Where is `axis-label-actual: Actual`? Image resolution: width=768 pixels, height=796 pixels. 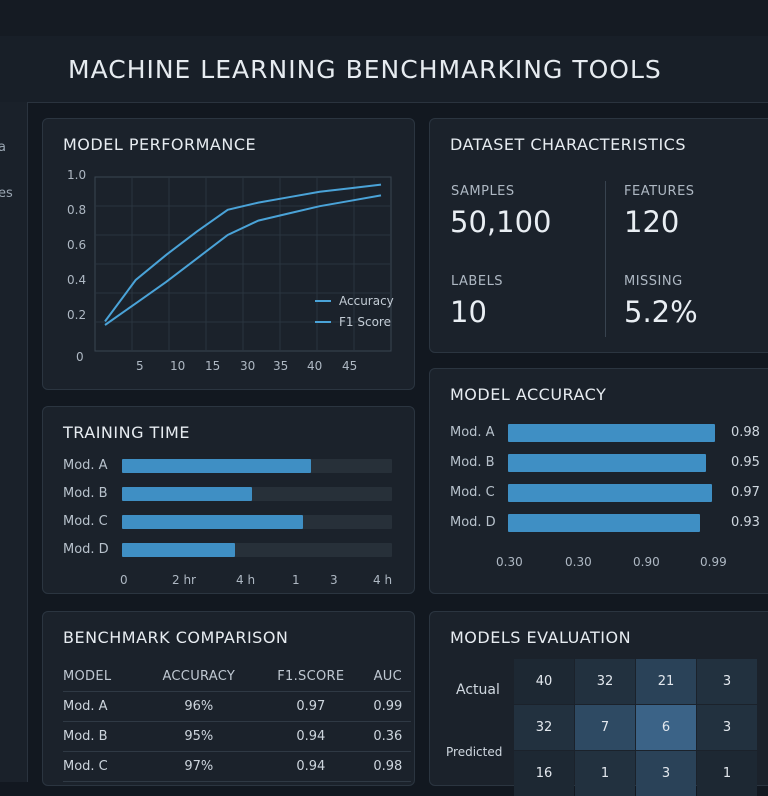 axis-label-actual: Actual is located at coordinates (478, 690).